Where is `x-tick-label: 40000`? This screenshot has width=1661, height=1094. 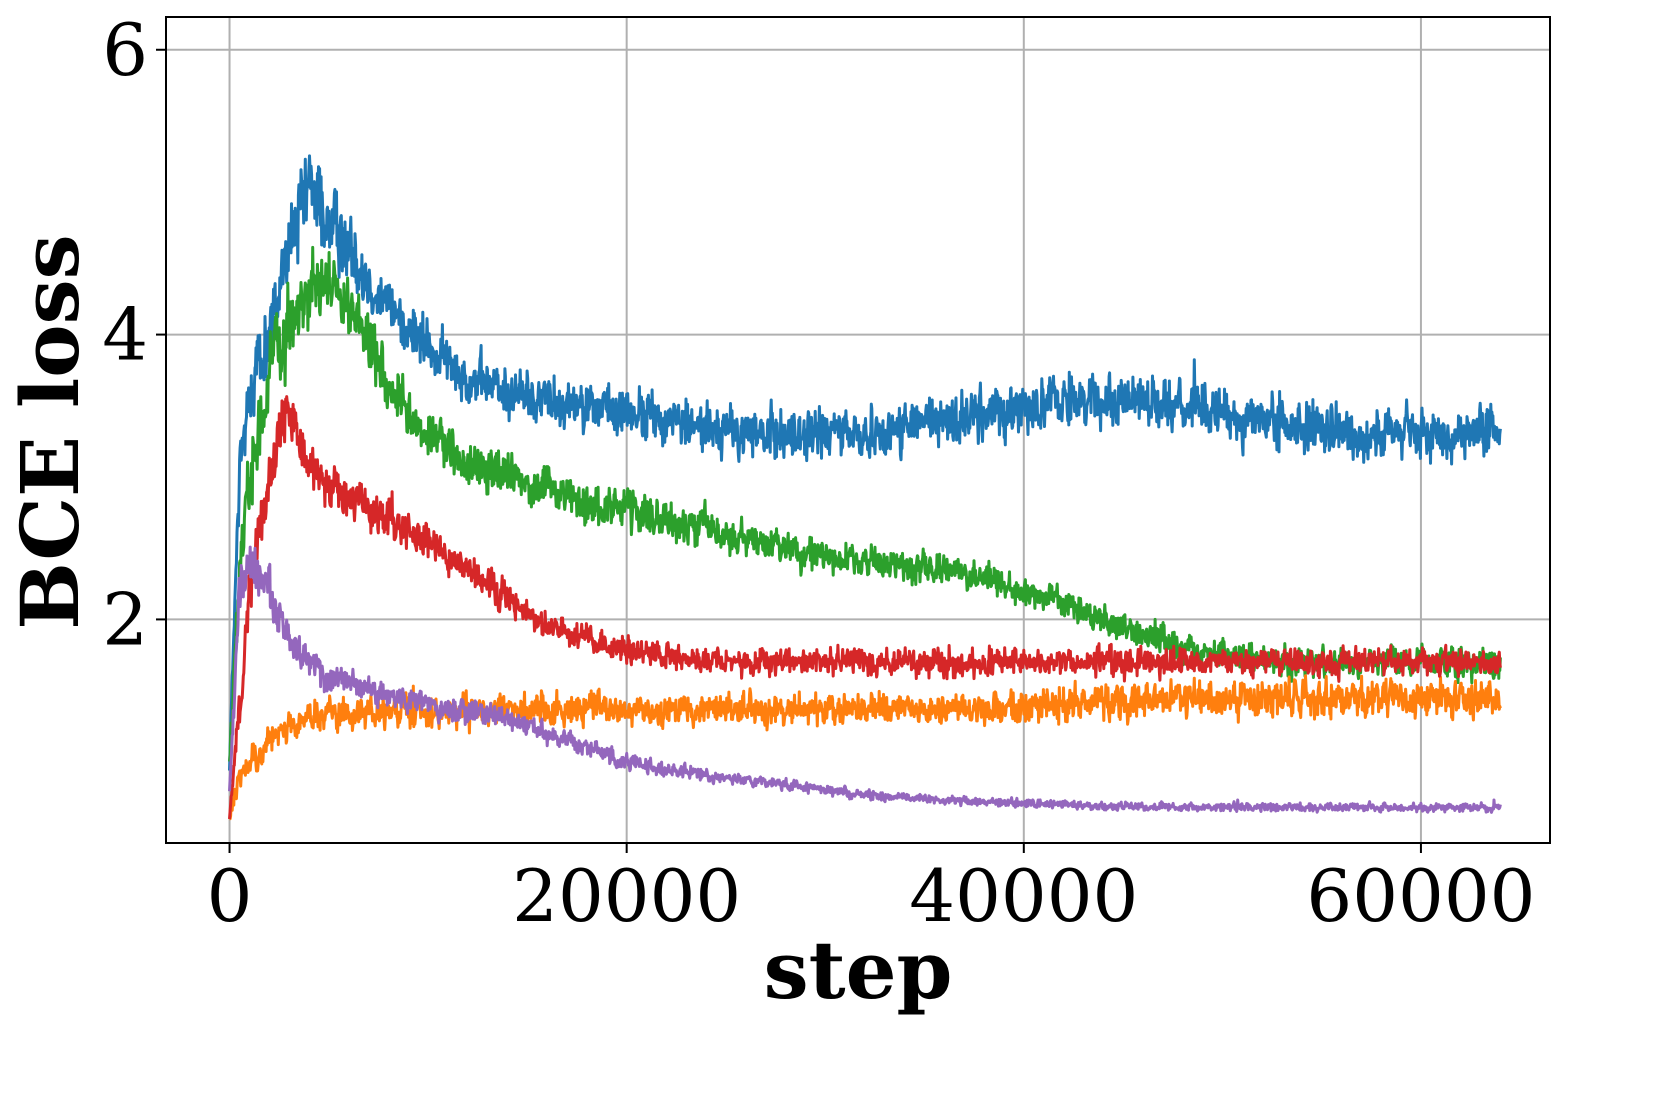
x-tick-label: 40000 is located at coordinates (1023, 896).